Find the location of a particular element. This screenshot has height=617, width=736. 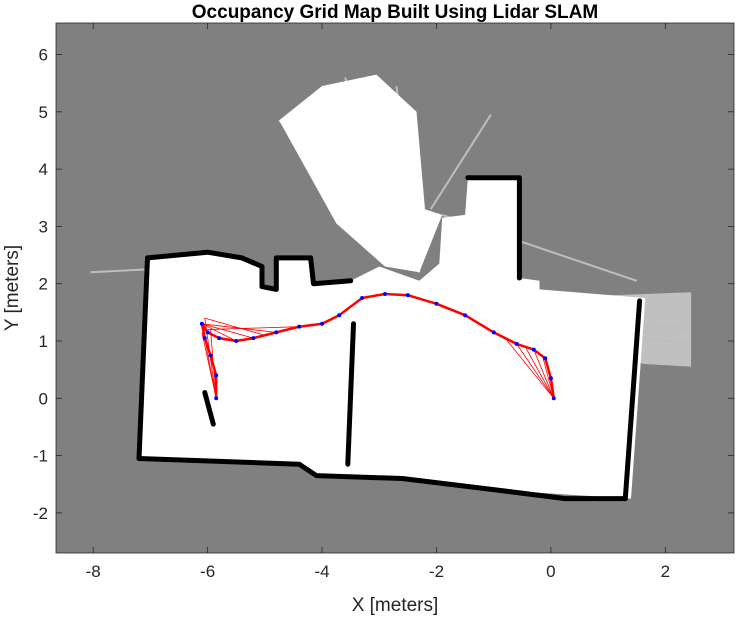

y-axis-label: Y [meters] is located at coordinates (12, 288).